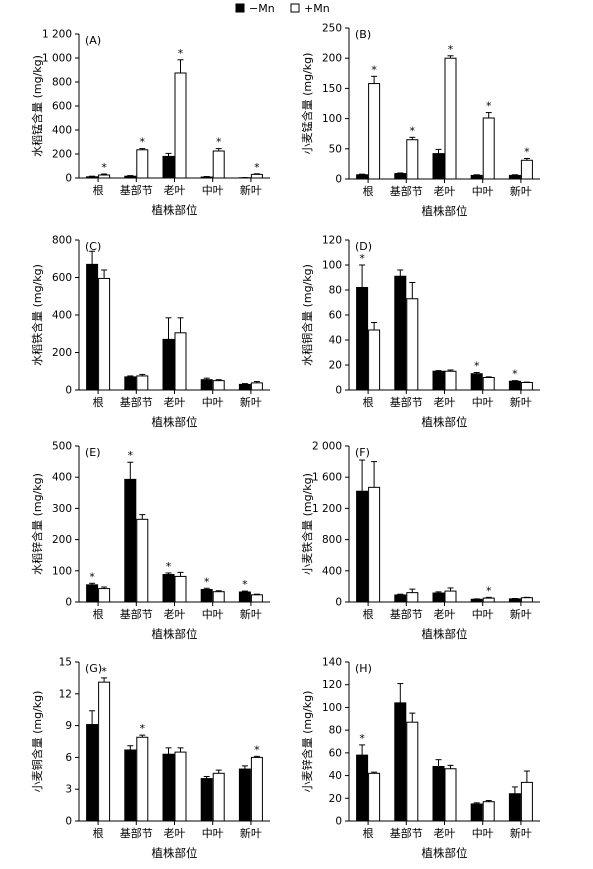 The image size is (593, 869). Describe the element at coordinates (332, 89) in the screenshot. I see `y-tick-label: 150` at that location.